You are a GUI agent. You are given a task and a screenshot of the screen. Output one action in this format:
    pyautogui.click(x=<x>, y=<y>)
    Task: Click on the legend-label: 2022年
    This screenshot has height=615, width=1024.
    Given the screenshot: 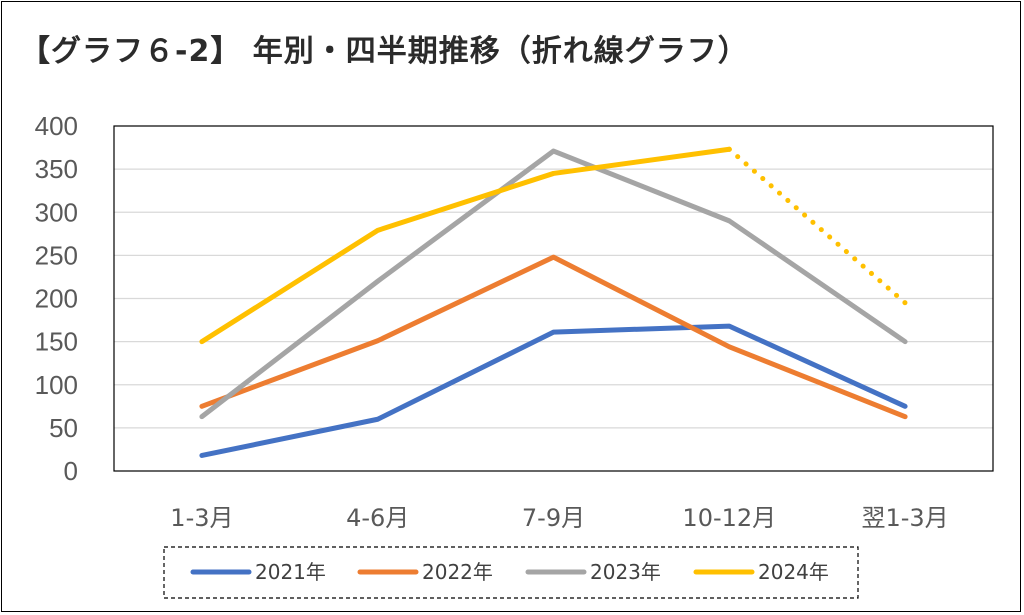 What is the action you would take?
    pyautogui.click(x=457, y=572)
    